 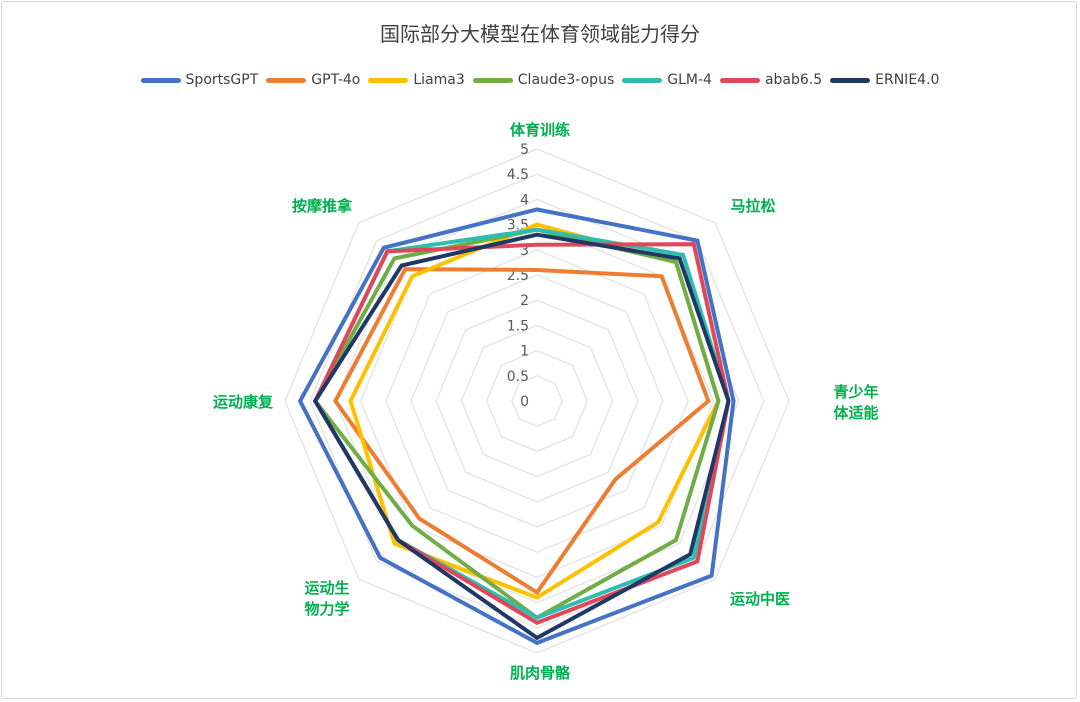 I want to click on axis-tick-label: 2.5, so click(x=518, y=276).